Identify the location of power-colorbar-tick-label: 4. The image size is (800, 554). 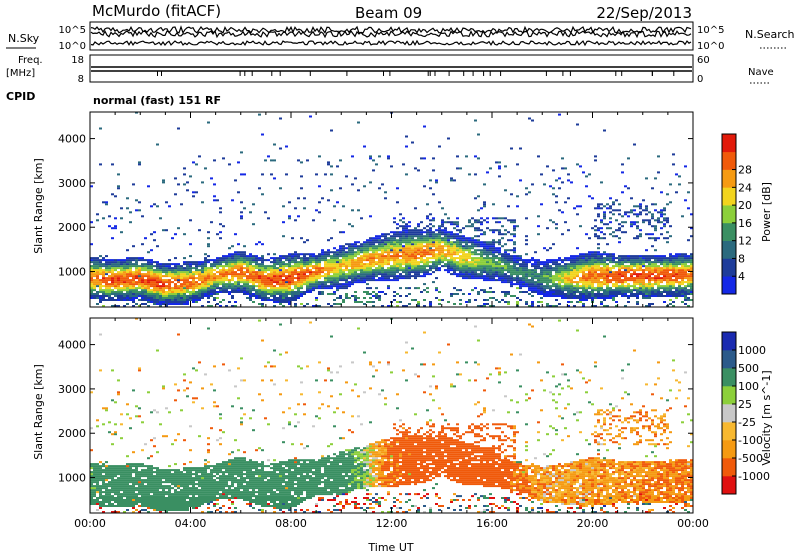
(741, 276).